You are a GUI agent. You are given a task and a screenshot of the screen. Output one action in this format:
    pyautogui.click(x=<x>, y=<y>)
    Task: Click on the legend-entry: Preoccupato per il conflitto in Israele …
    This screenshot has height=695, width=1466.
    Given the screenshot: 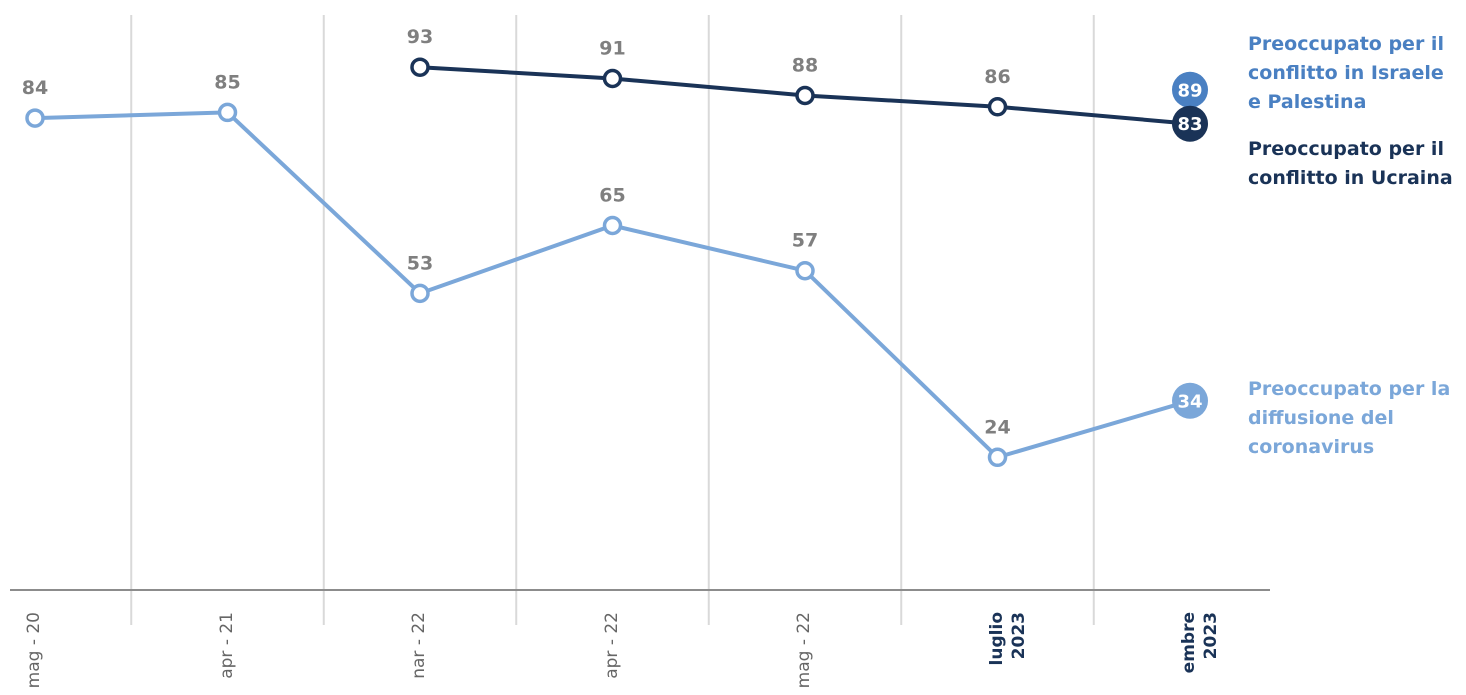 What is the action you would take?
    pyautogui.click(x=1346, y=73)
    